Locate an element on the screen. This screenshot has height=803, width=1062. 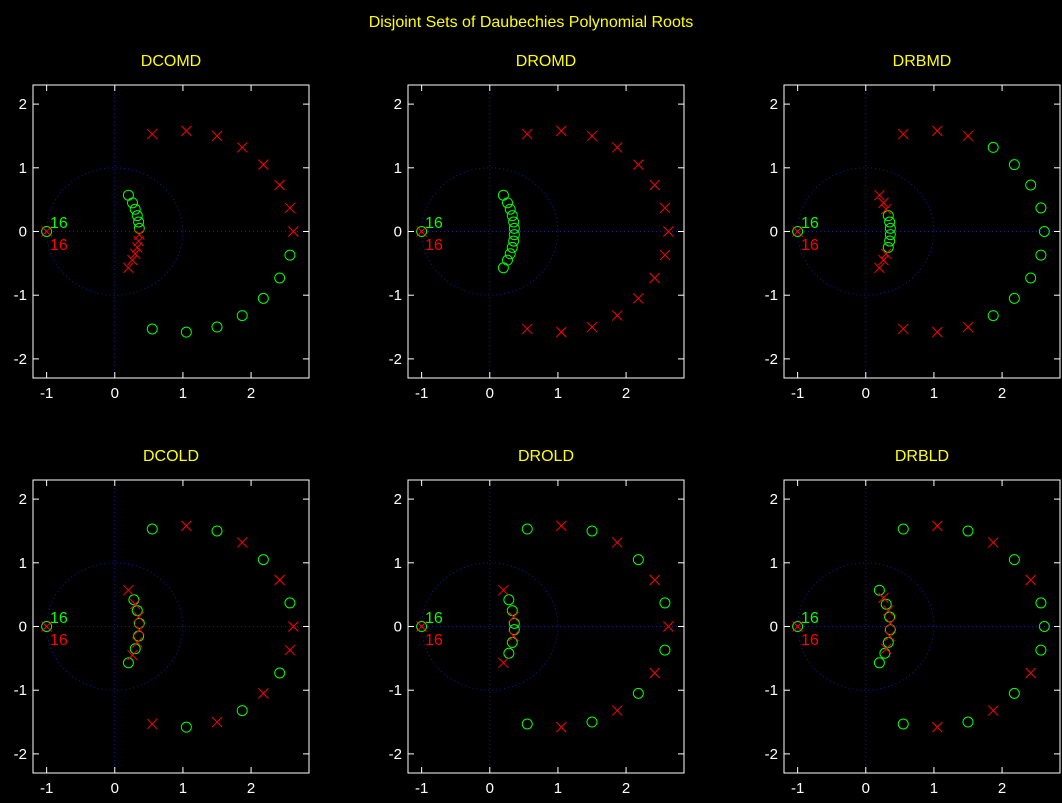
subplot-5: 16 16 -1 0 1 2 -2 -1 0 1 2 DROLD is located at coordinates (537, 622).